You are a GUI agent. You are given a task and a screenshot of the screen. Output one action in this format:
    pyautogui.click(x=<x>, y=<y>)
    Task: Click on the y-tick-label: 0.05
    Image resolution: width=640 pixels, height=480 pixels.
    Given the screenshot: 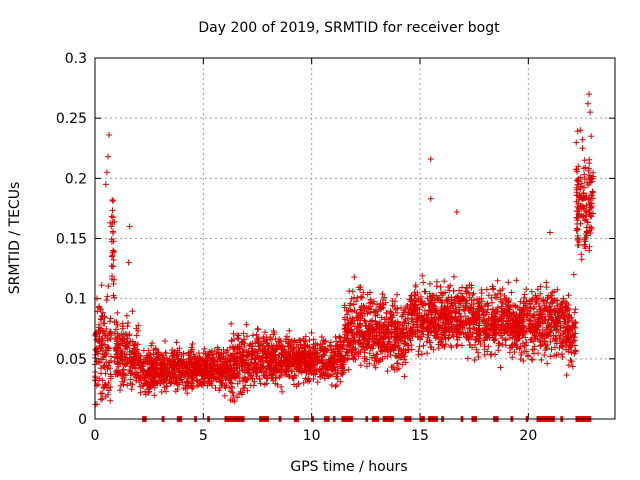 What is the action you would take?
    pyautogui.click(x=71, y=360)
    